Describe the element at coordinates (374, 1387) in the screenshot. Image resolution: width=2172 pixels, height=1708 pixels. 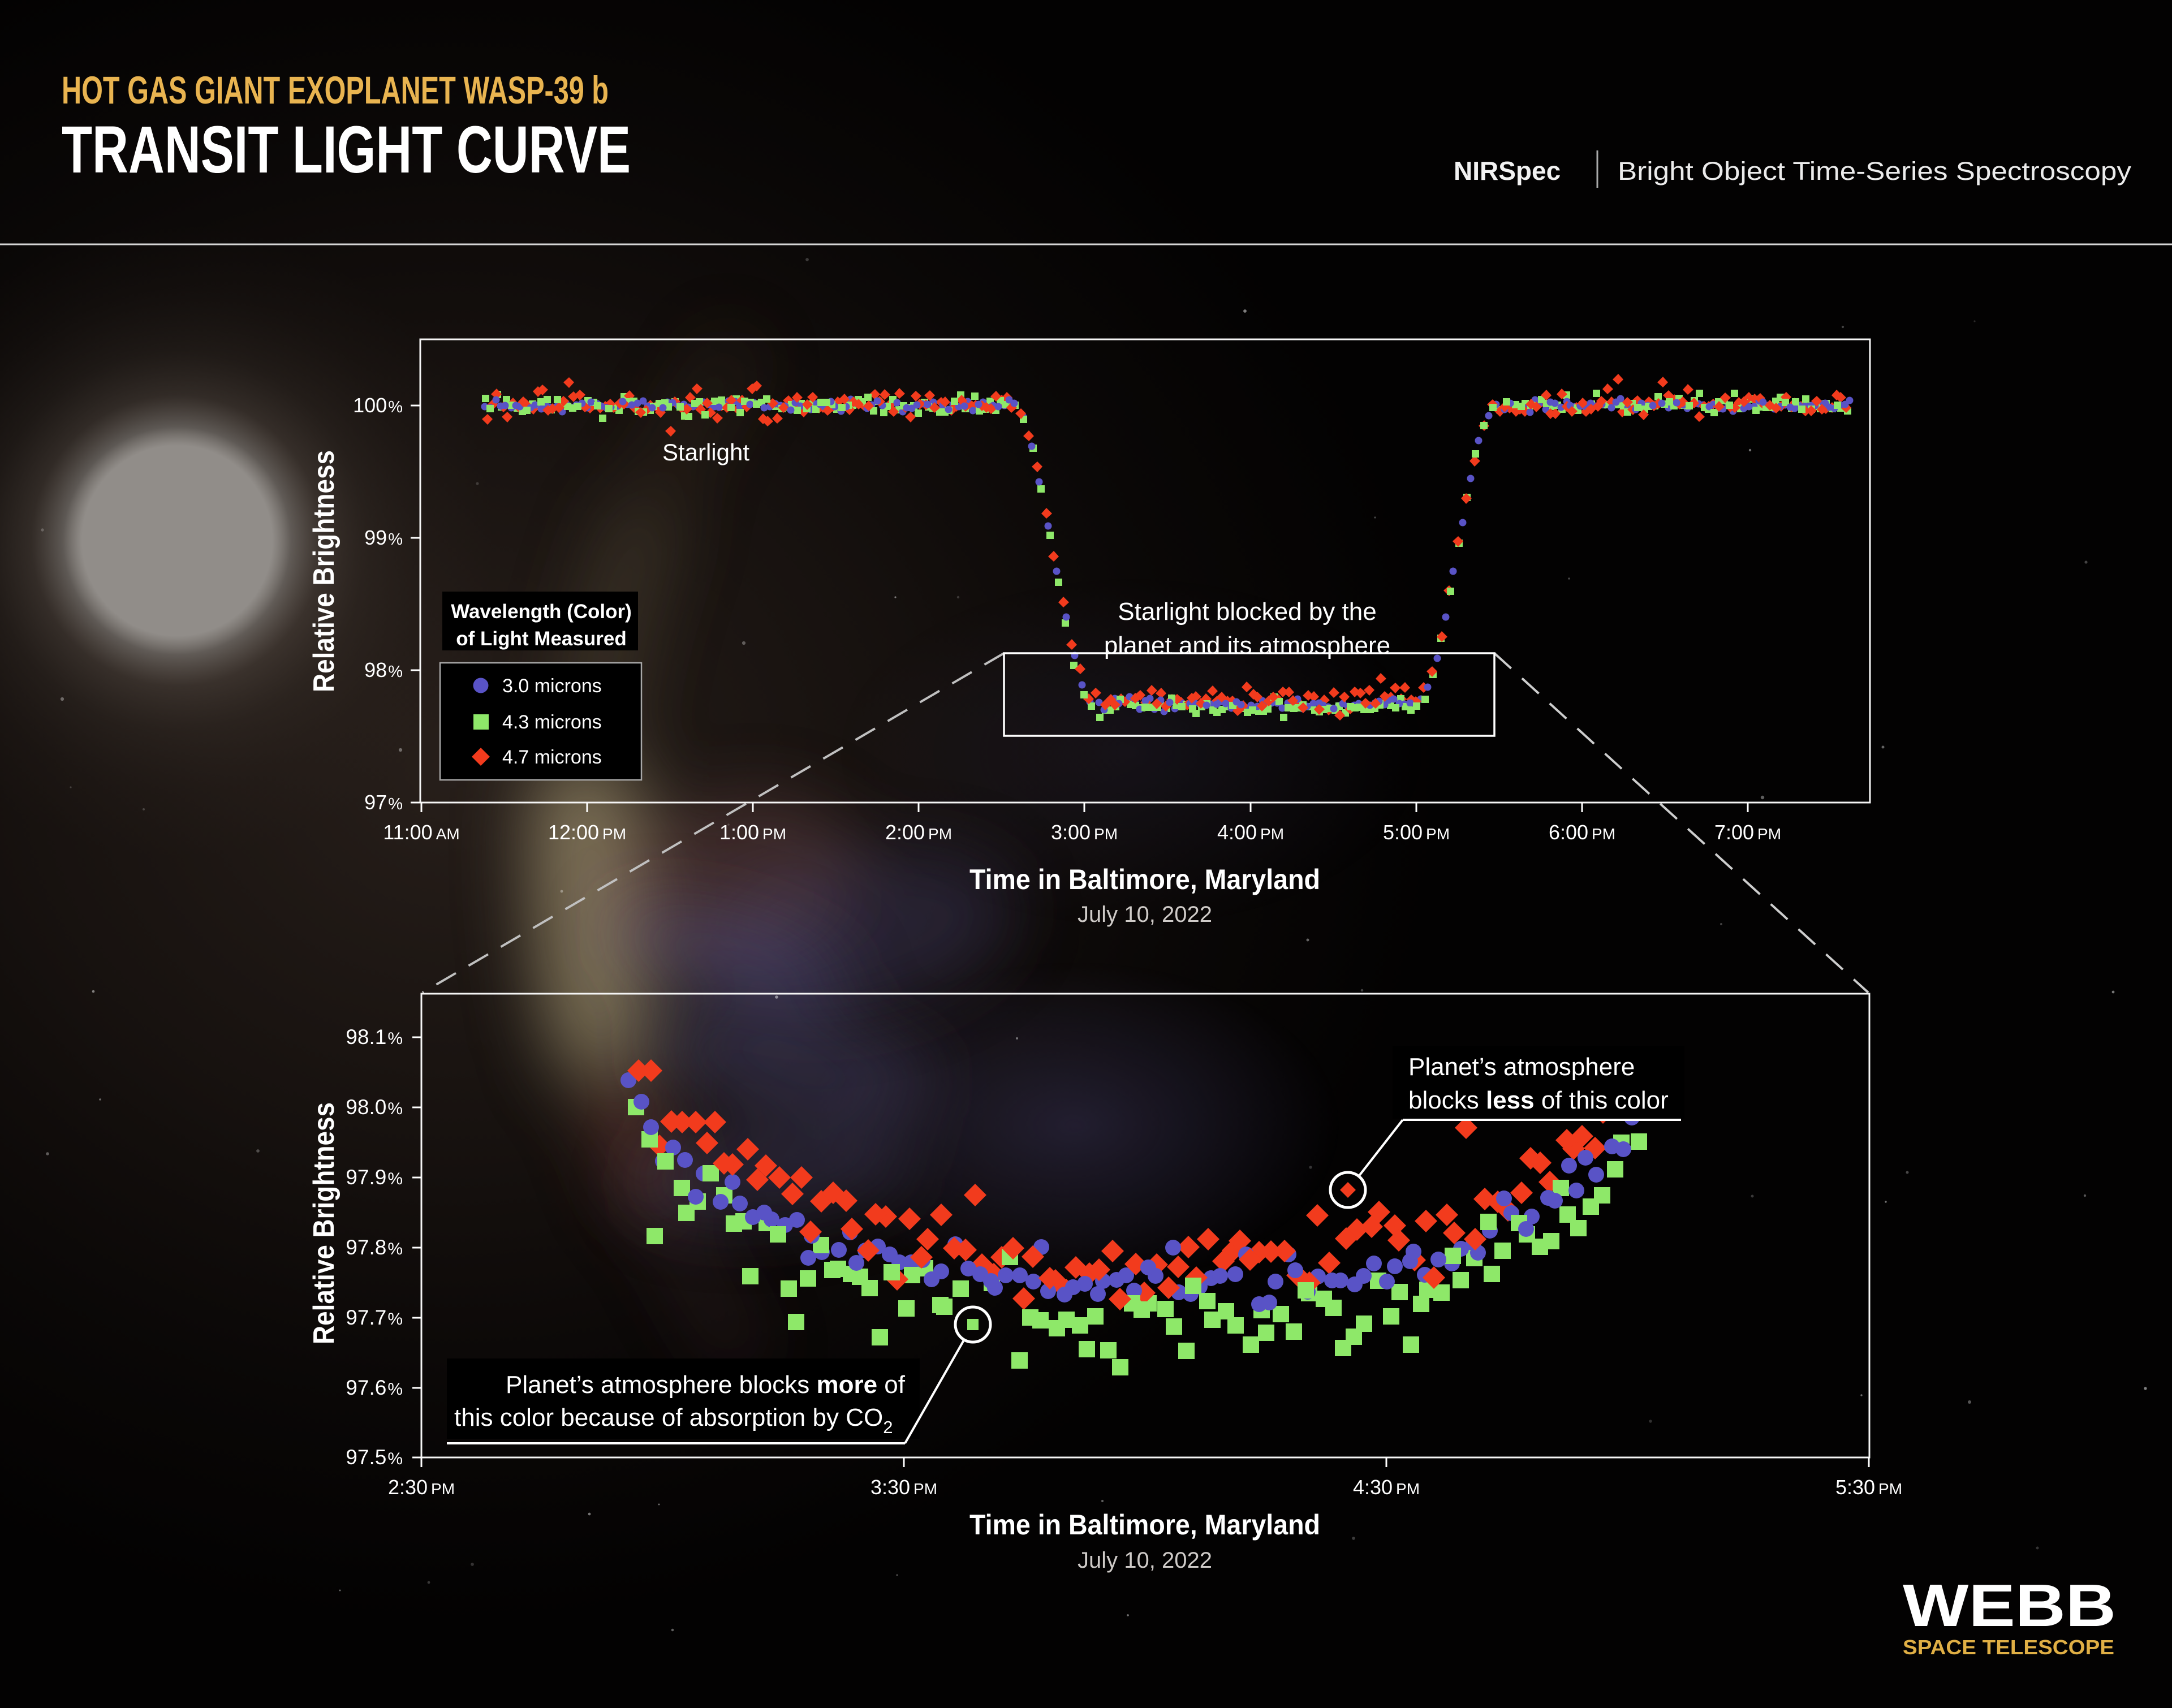
I see `svg-text: 97.6%` at that location.